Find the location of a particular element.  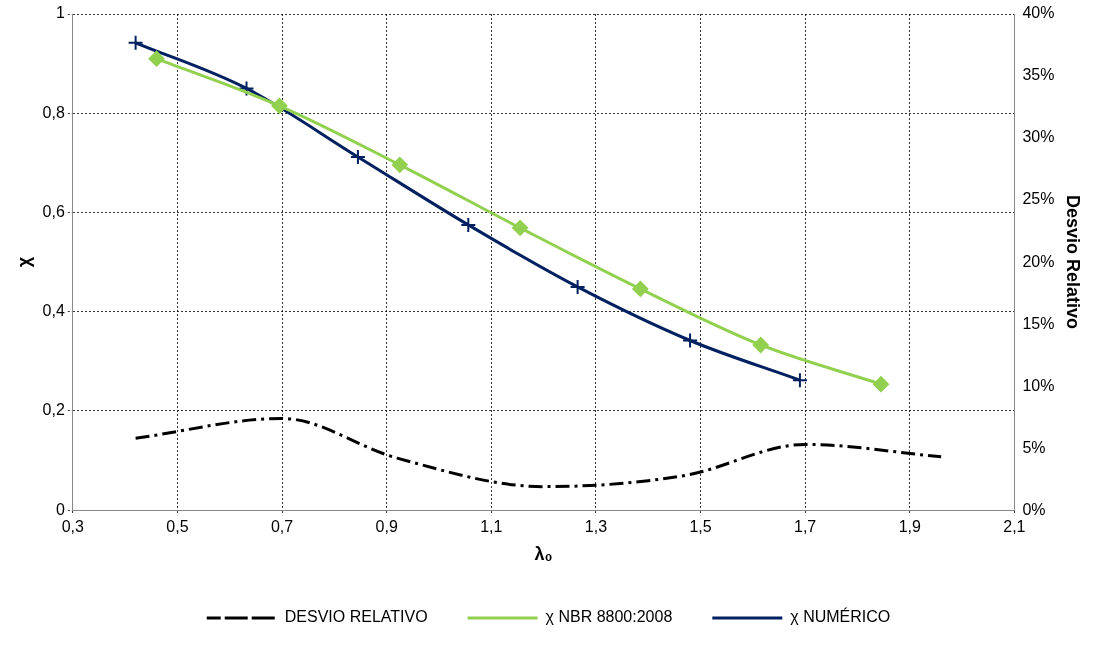

y2-tick-label: 5% is located at coordinates (1034, 447).